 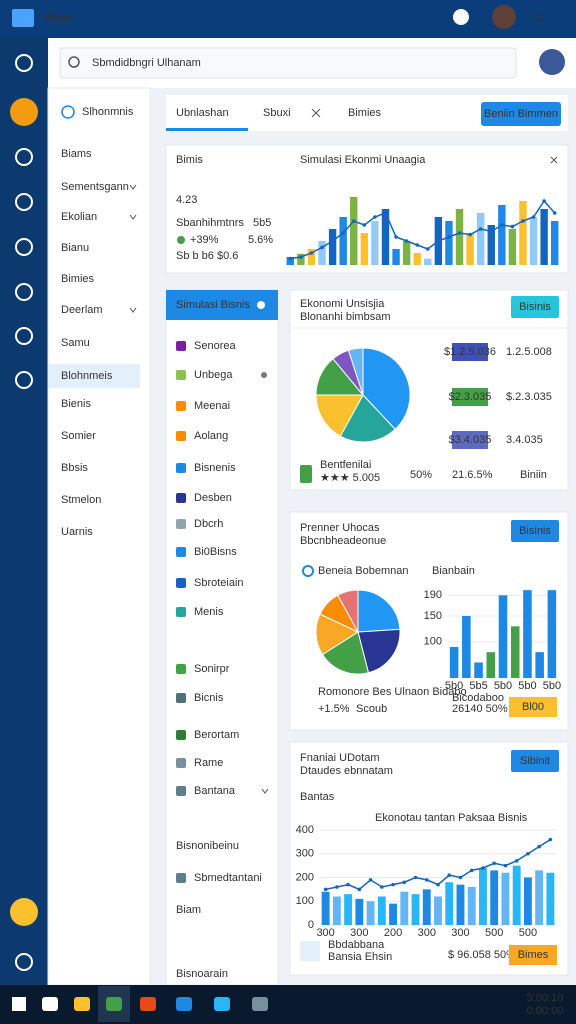 I want to click on nav-item: Deerlam, so click(x=82, y=310).